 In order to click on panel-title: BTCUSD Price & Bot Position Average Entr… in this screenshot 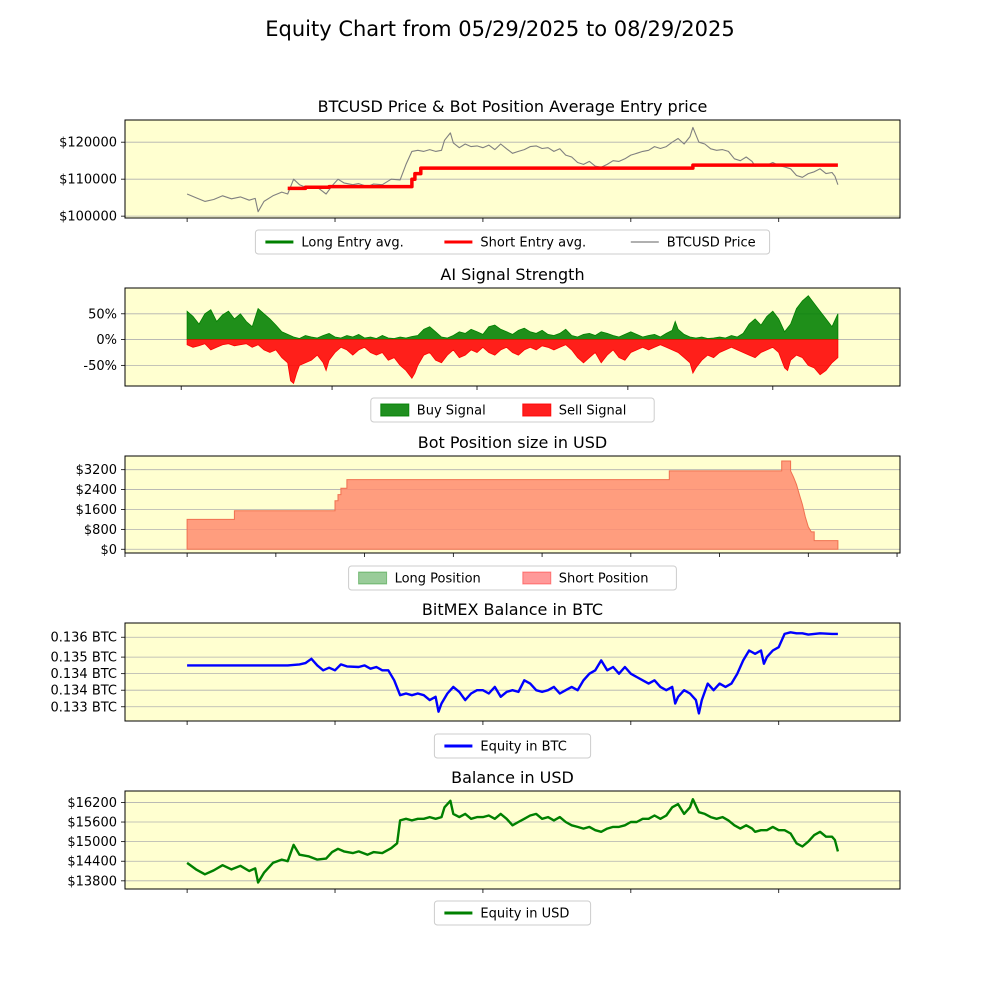, I will do `click(513, 106)`.